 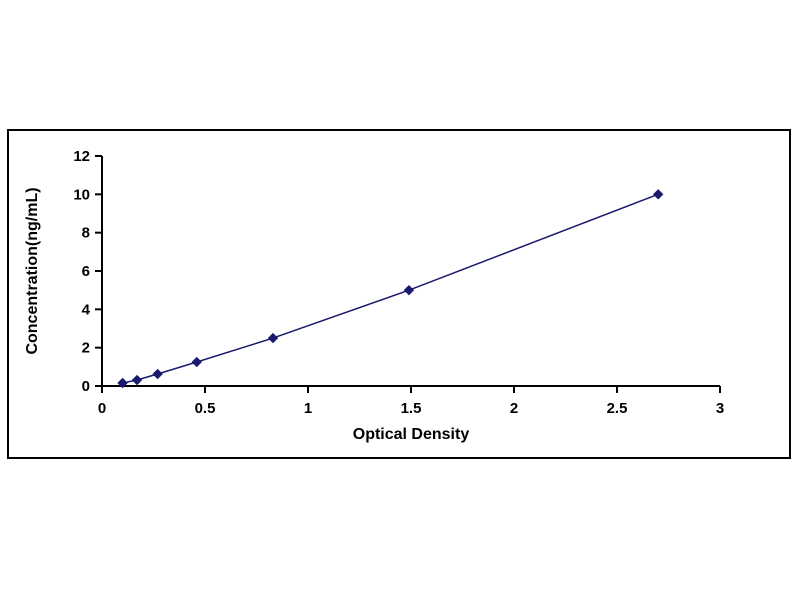 What do you see at coordinates (720, 408) in the screenshot?
I see `x-tick-label: 3` at bounding box center [720, 408].